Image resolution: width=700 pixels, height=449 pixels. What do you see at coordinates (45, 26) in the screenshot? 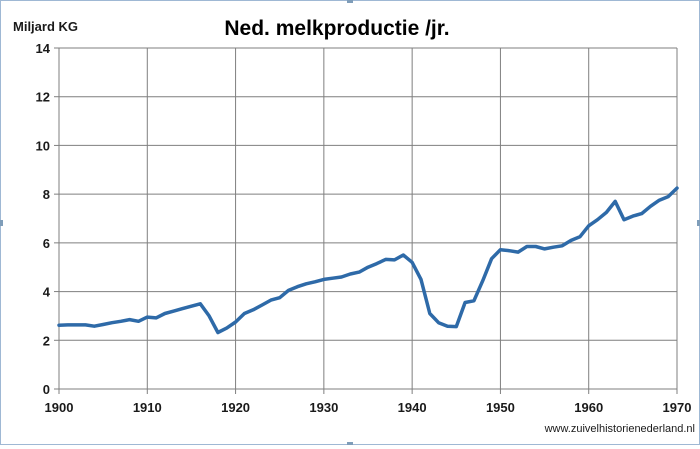
I see `y-axis-label: Miljard KG` at bounding box center [45, 26].